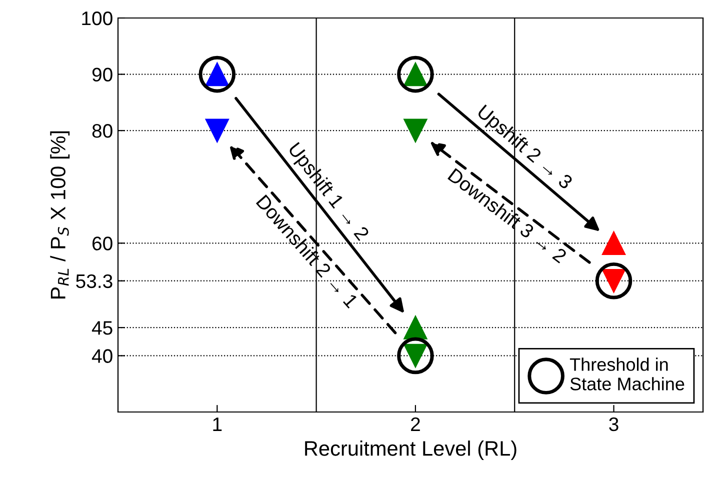 This screenshot has width=704, height=478. I want to click on y-tick-label: 45, so click(102, 328).